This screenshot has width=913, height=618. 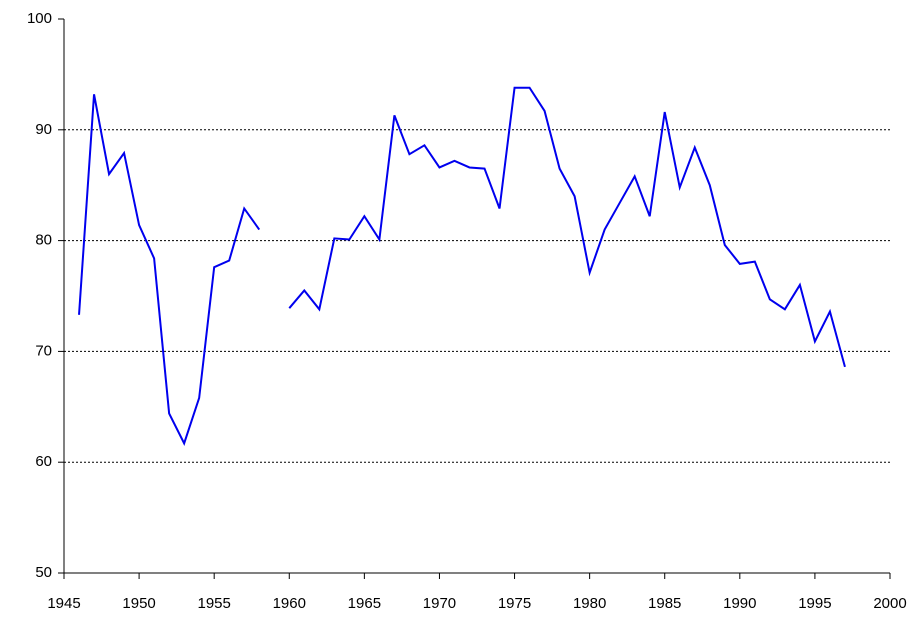 What do you see at coordinates (43, 129) in the screenshot?
I see `y-tick-label: 90` at bounding box center [43, 129].